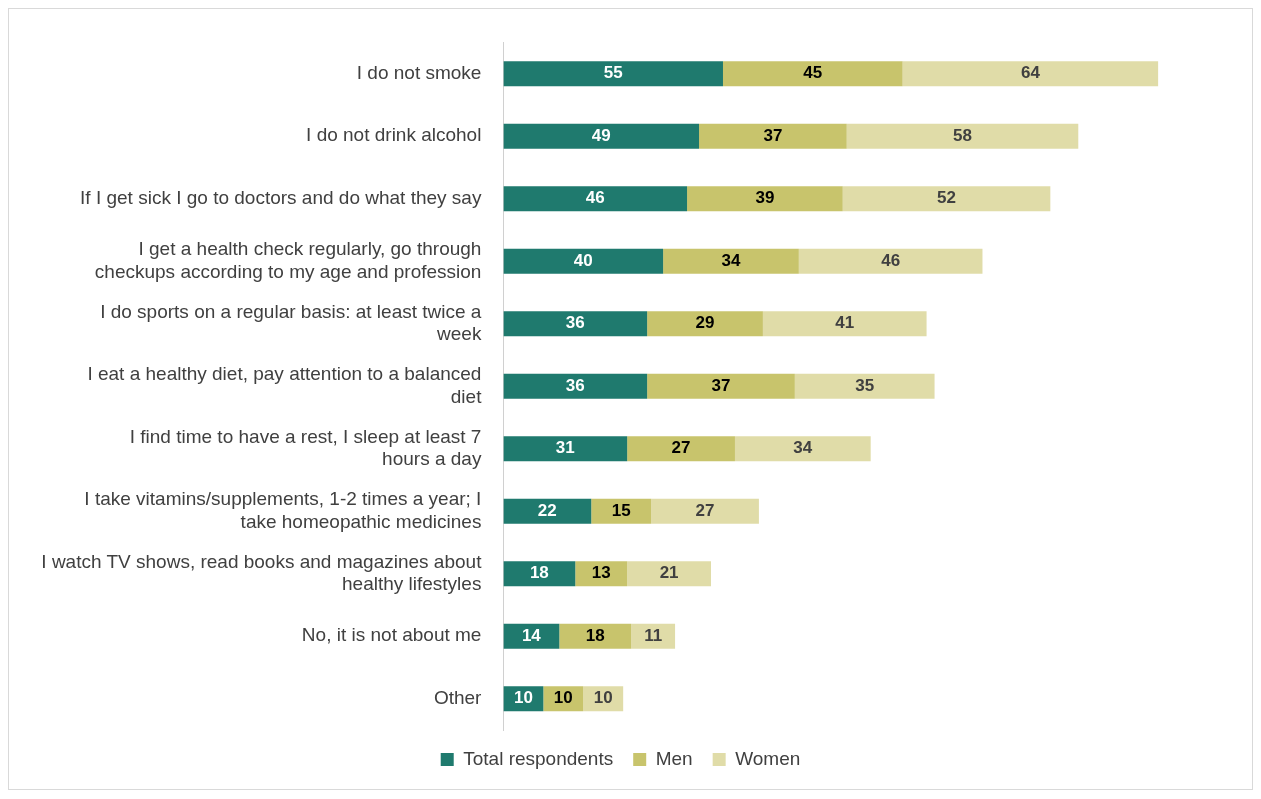 The height and width of the screenshot is (799, 1261). Describe the element at coordinates (458, 697) in the screenshot. I see `y-tick-label: Other` at that location.